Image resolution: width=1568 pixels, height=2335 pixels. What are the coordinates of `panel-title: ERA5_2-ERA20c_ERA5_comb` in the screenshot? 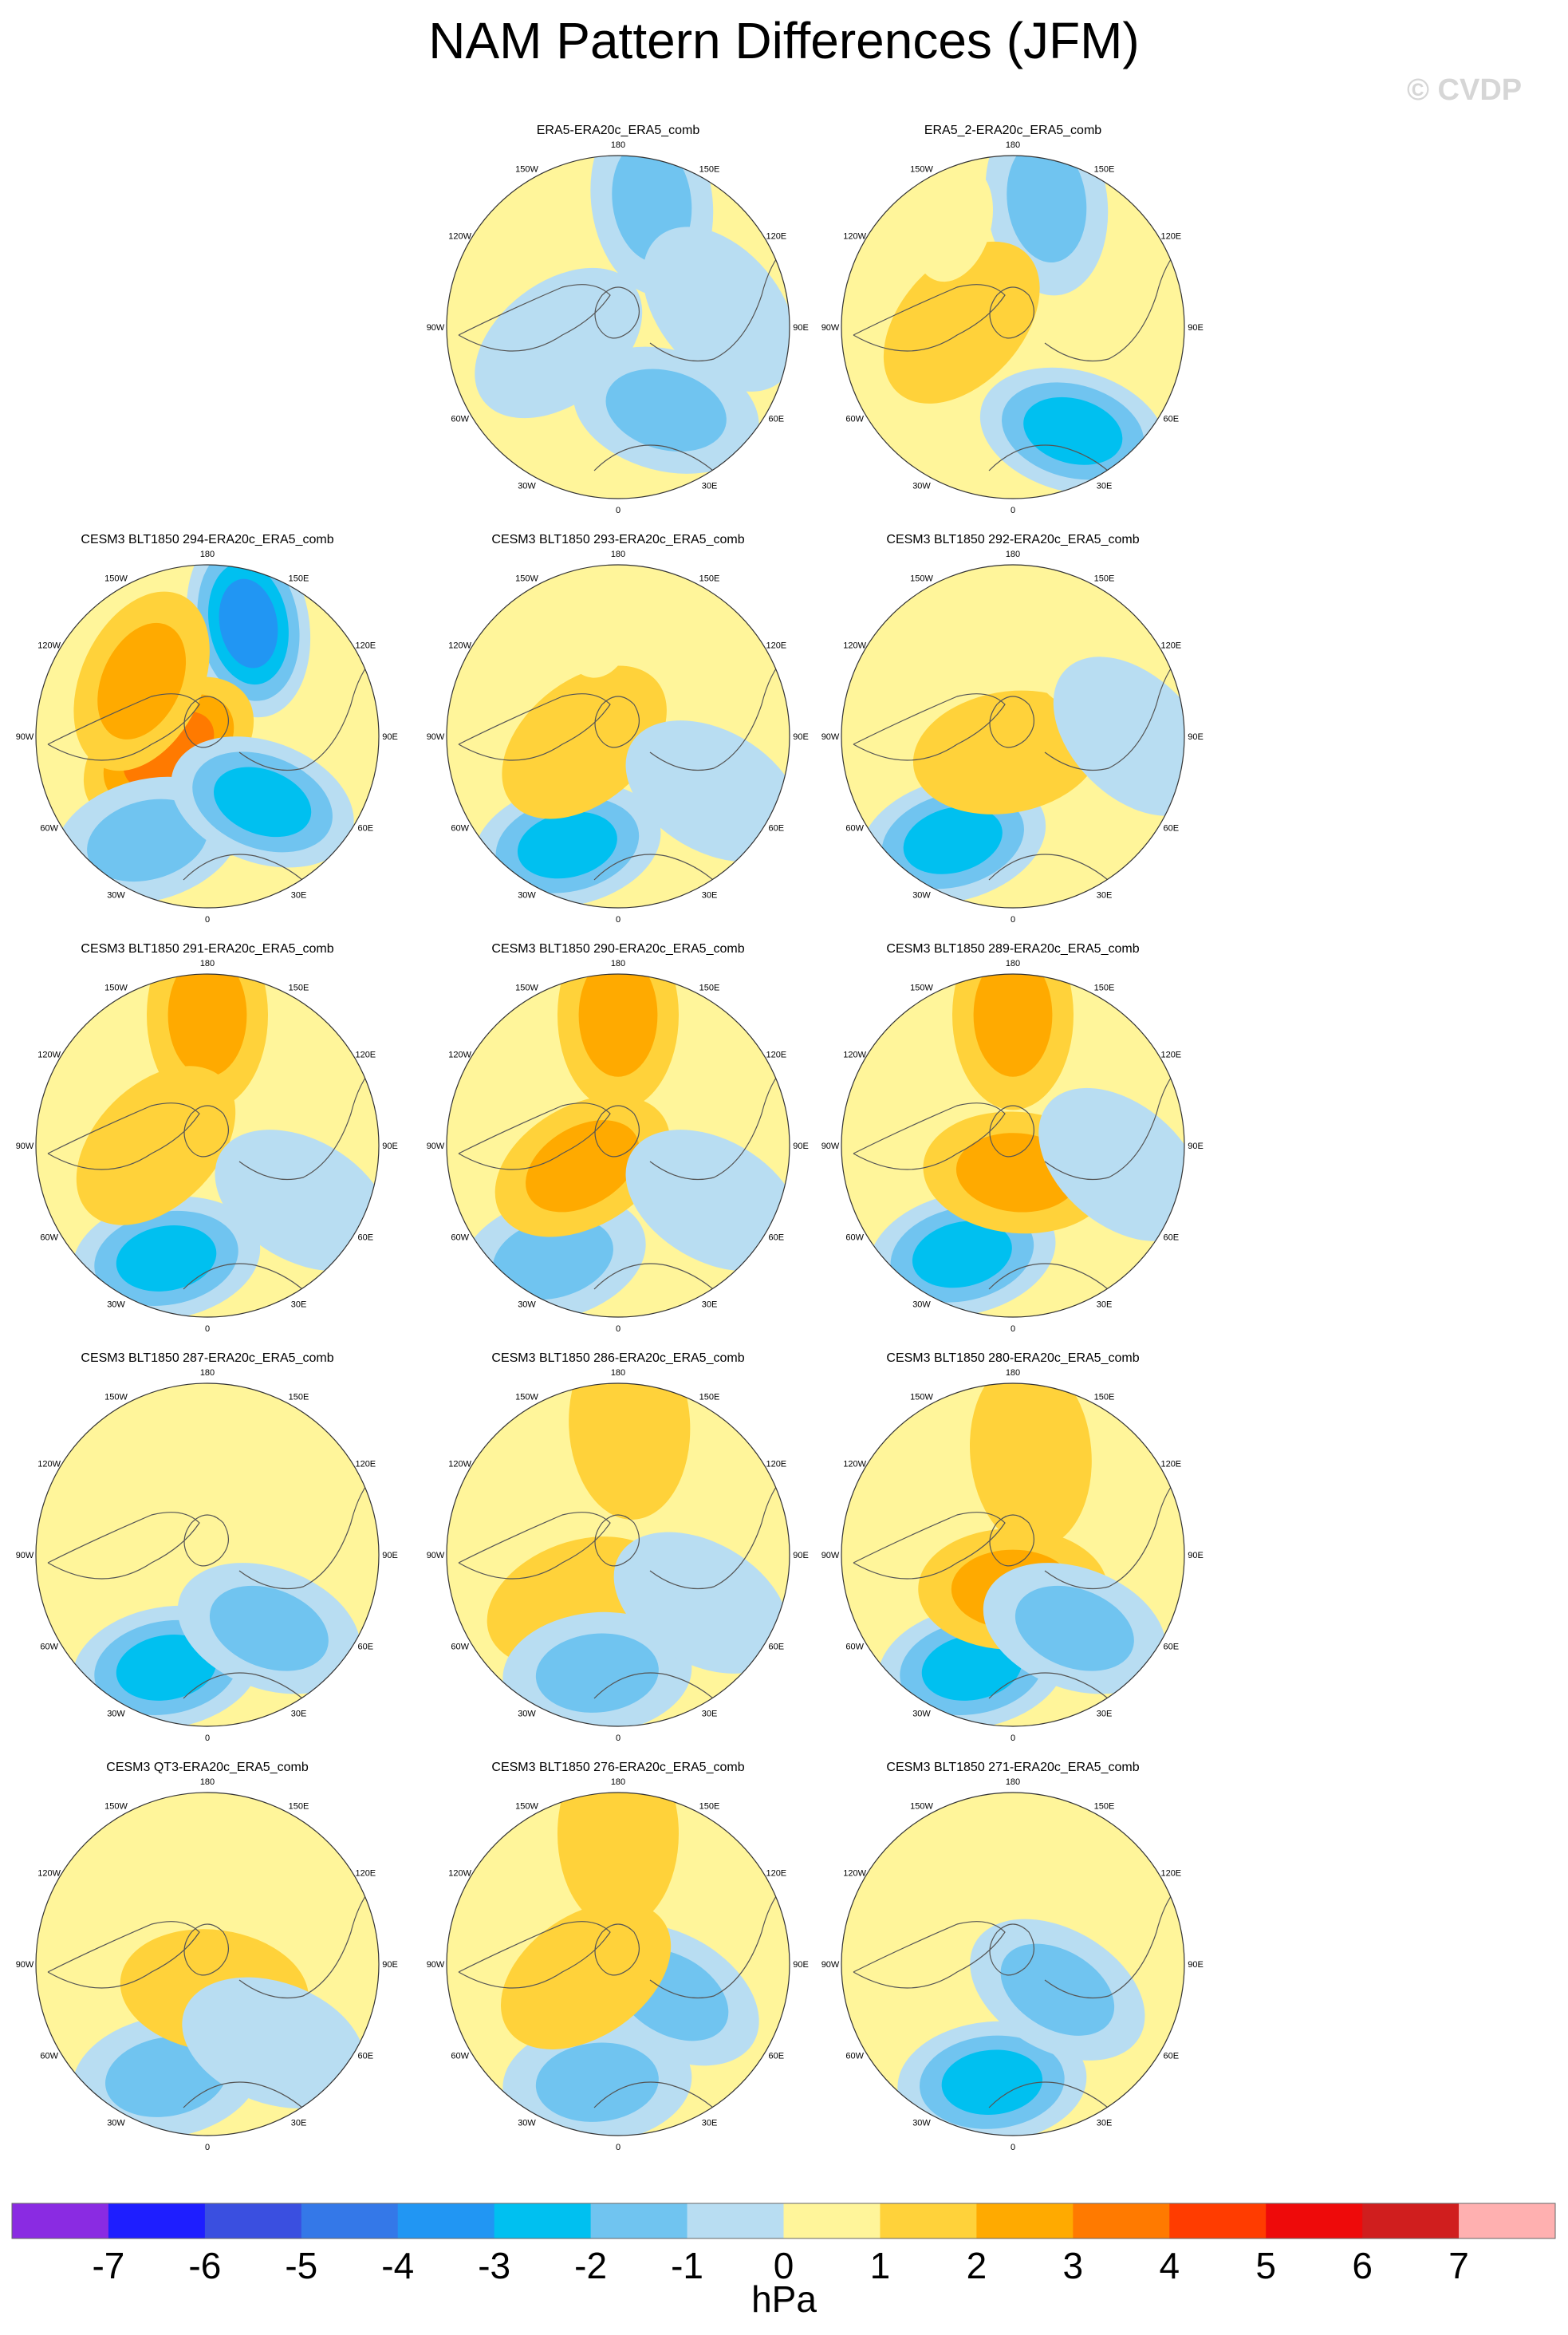 It's located at (1013, 130).